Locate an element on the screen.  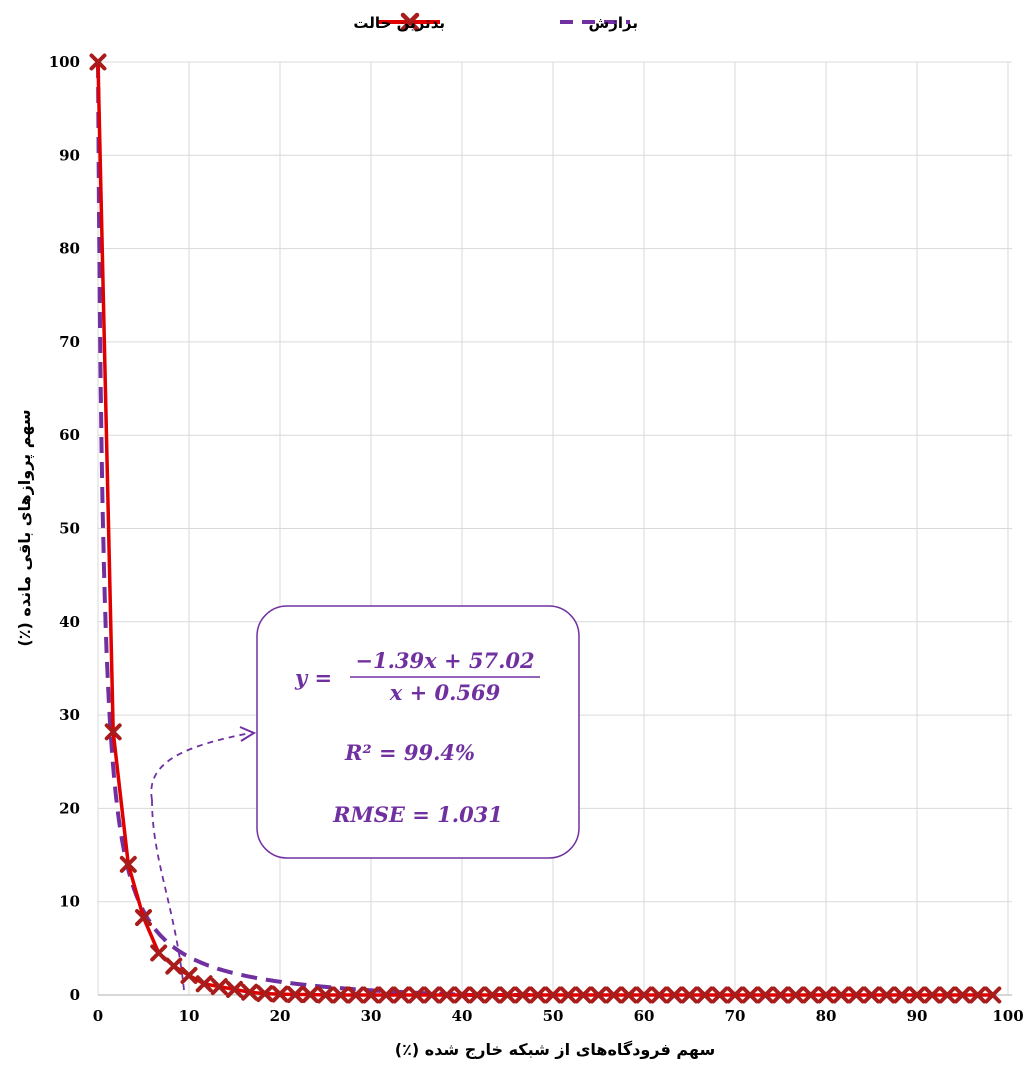
r-squared-text: R² = 99.4% is located at coordinates (409, 752).